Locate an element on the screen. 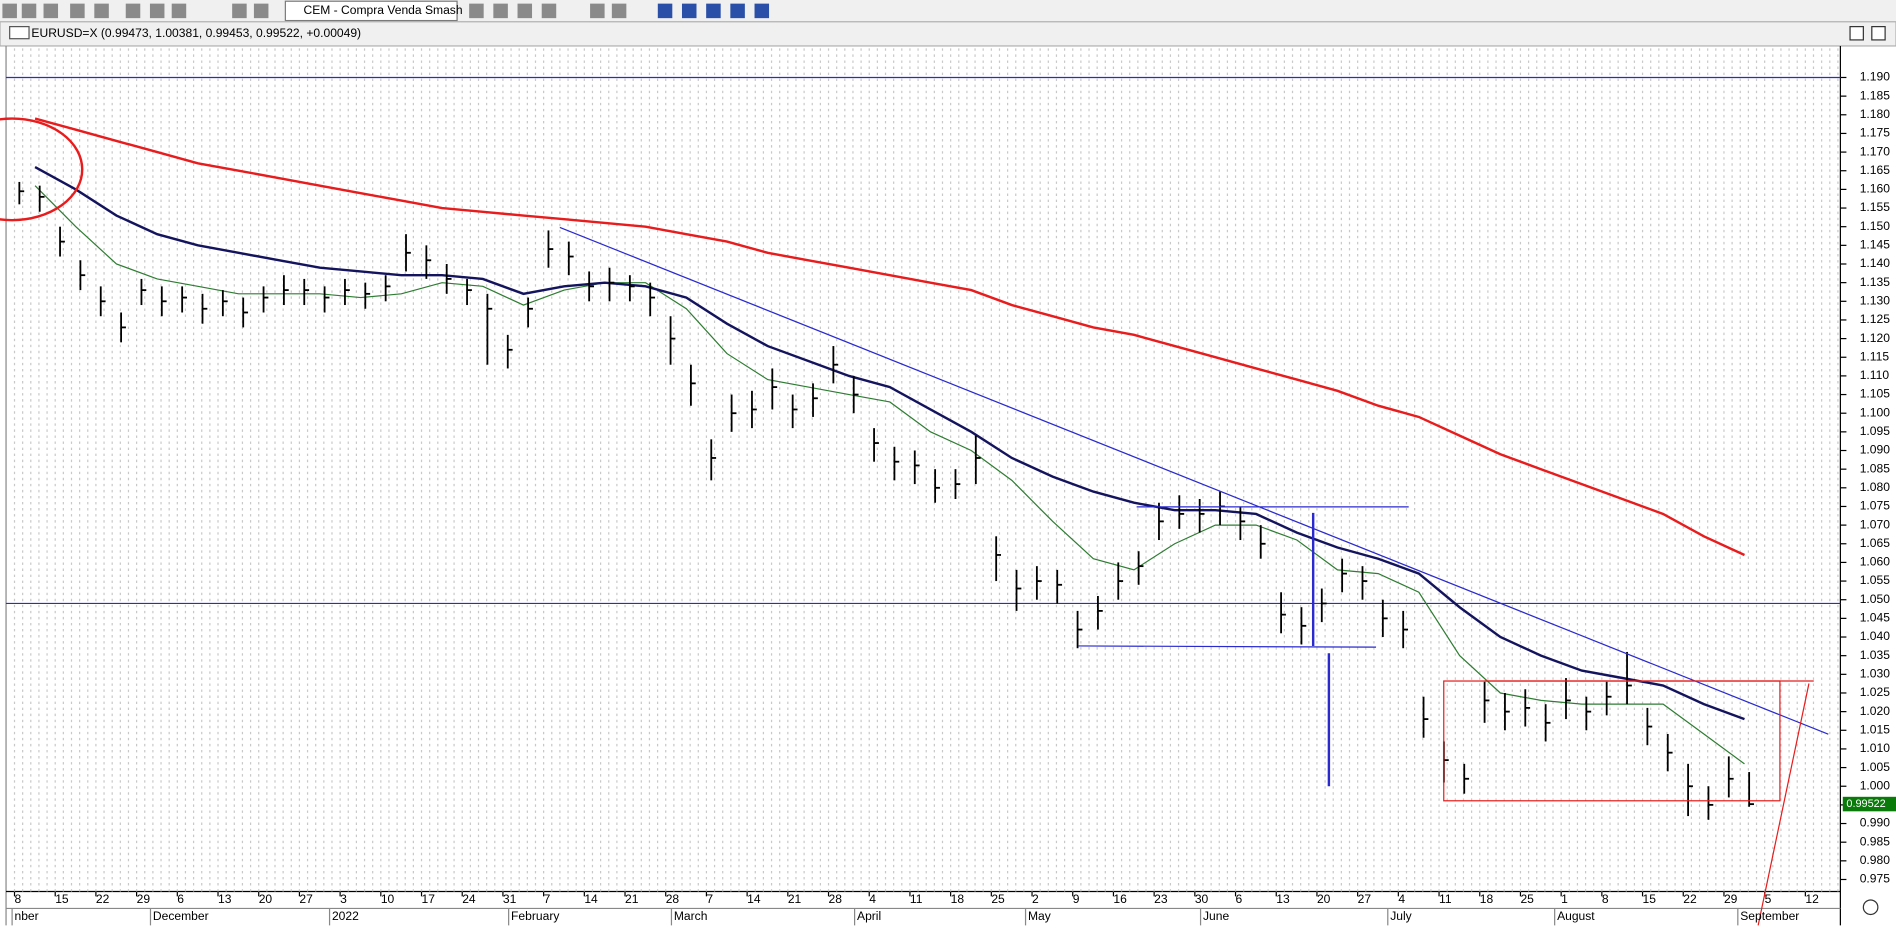 The height and width of the screenshot is (929, 1896). x-tick-label: 5 is located at coordinates (1768, 899).